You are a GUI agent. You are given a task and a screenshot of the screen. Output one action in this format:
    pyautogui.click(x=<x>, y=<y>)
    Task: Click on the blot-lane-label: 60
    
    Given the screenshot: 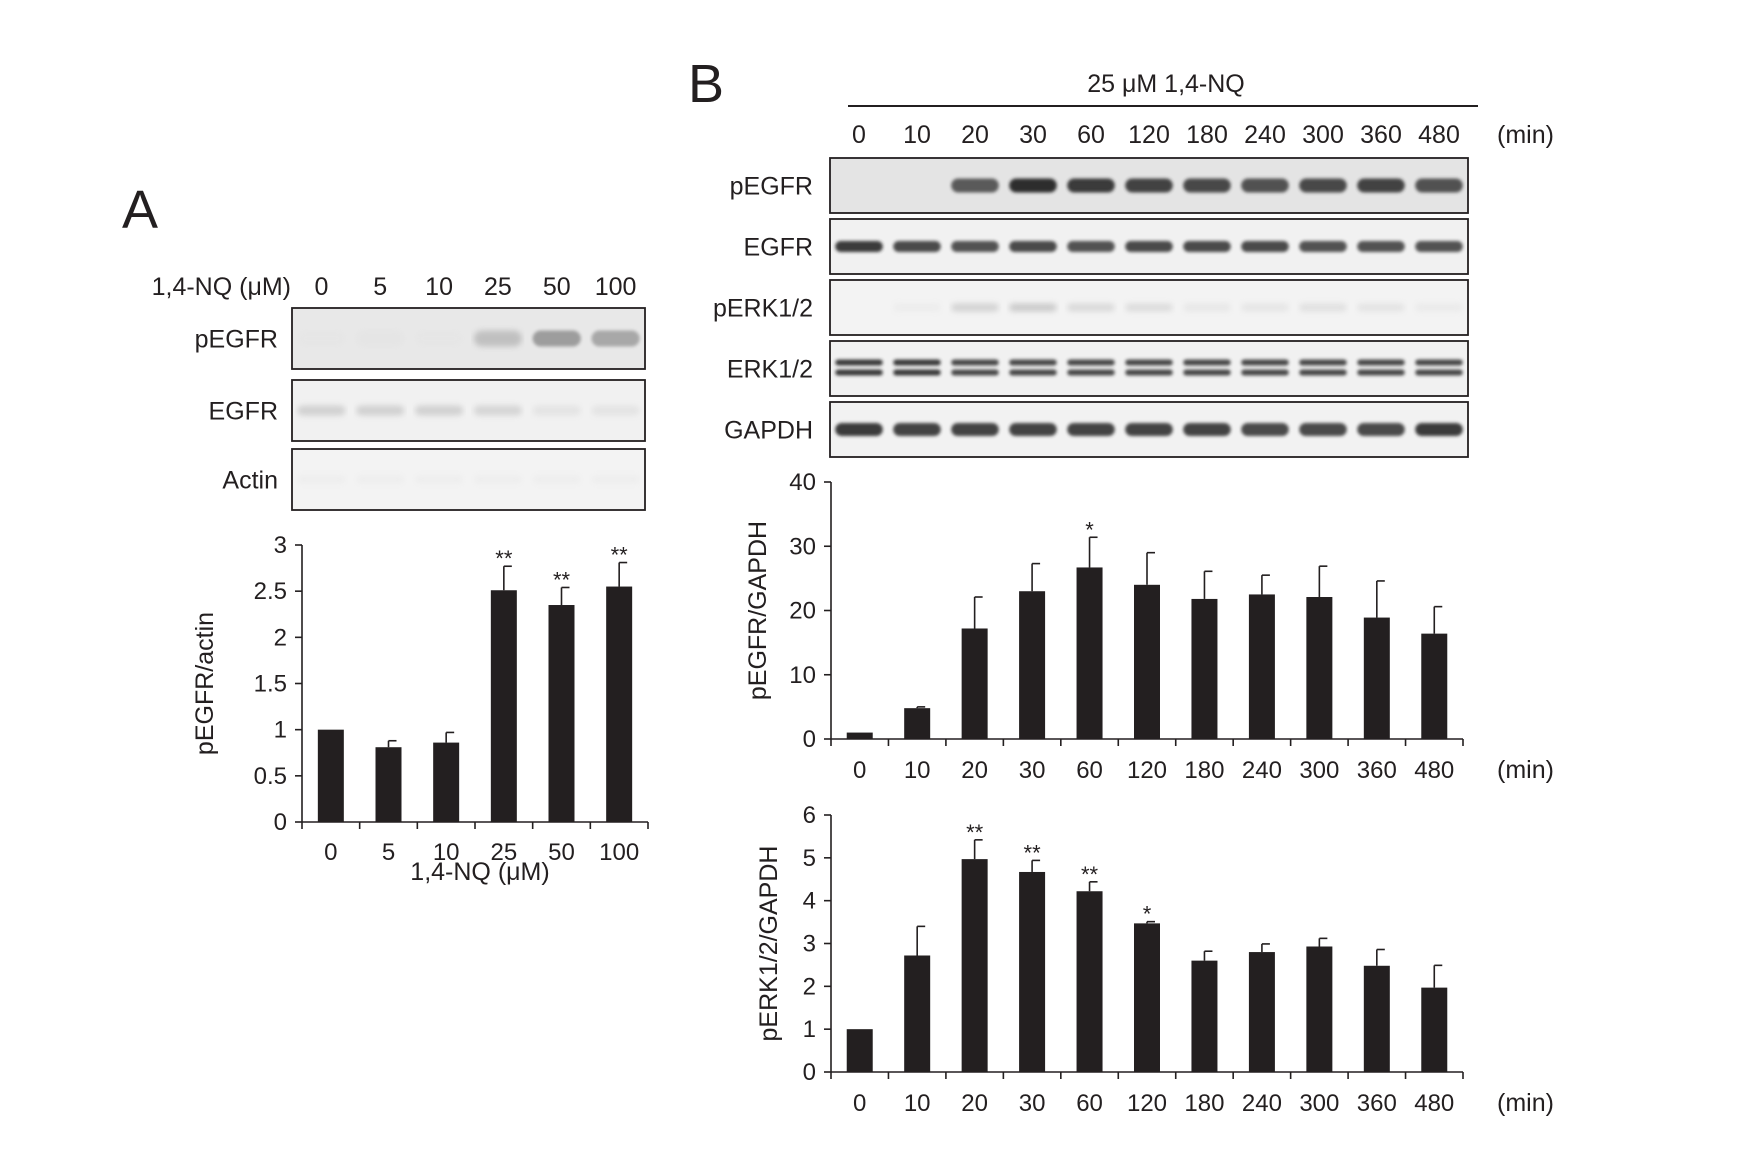 What is the action you would take?
    pyautogui.click(x=1091, y=135)
    